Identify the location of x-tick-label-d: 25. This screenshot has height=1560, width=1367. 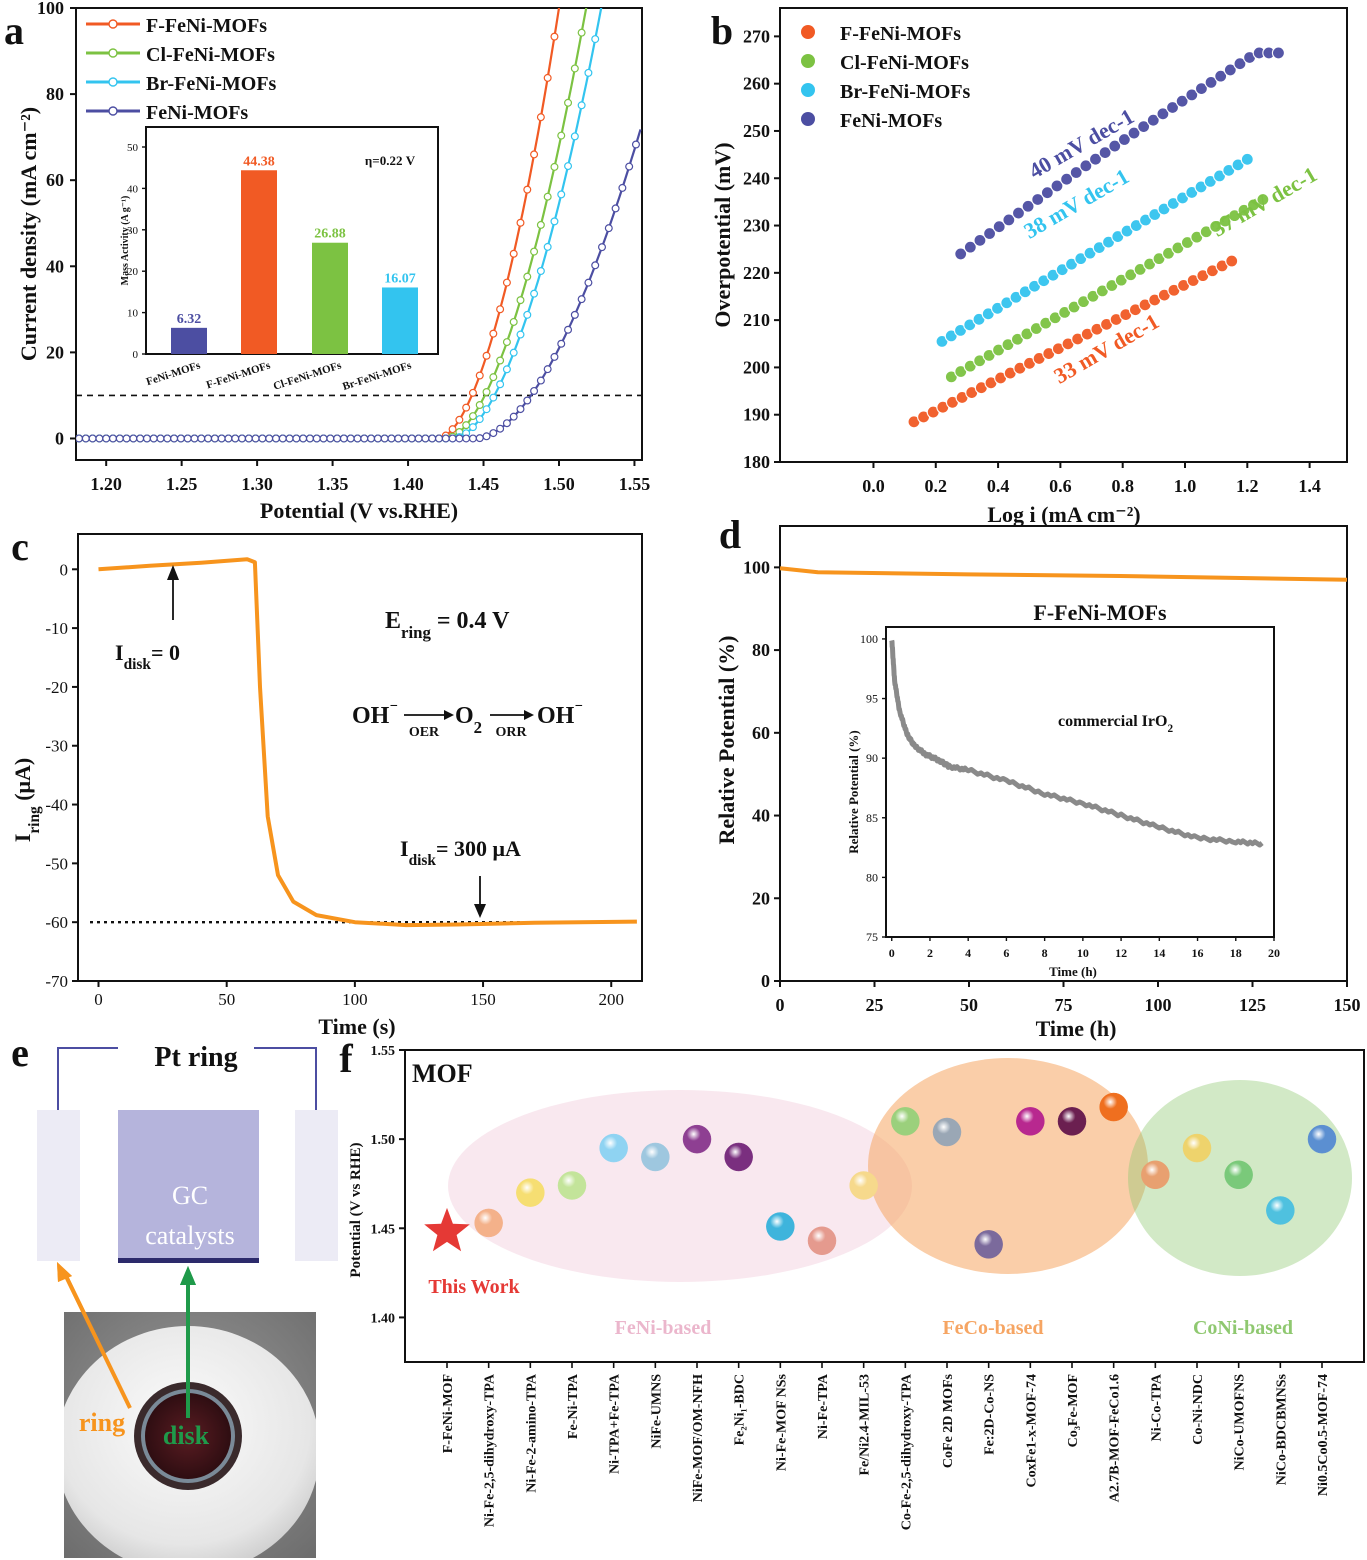
(875, 1005).